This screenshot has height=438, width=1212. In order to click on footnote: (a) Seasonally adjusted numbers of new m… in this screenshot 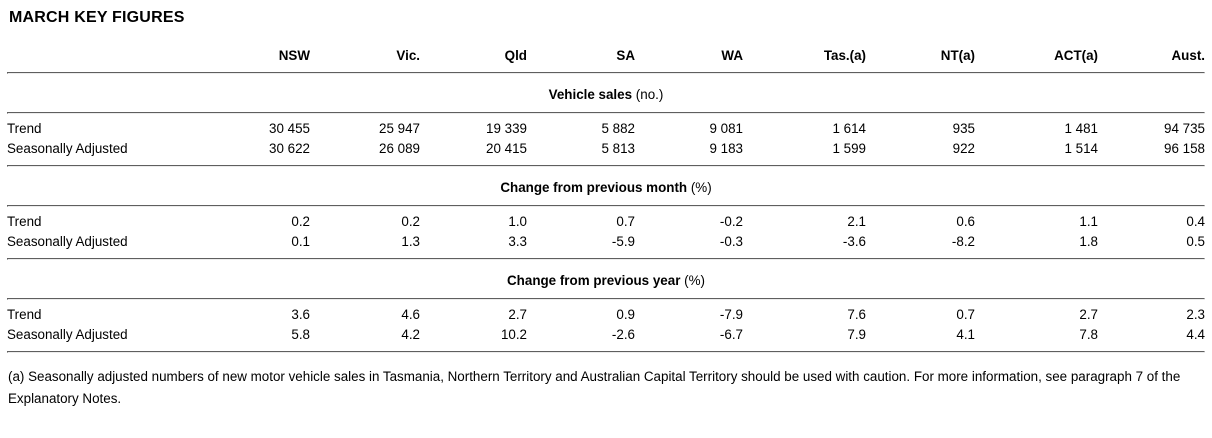, I will do `click(594, 387)`.